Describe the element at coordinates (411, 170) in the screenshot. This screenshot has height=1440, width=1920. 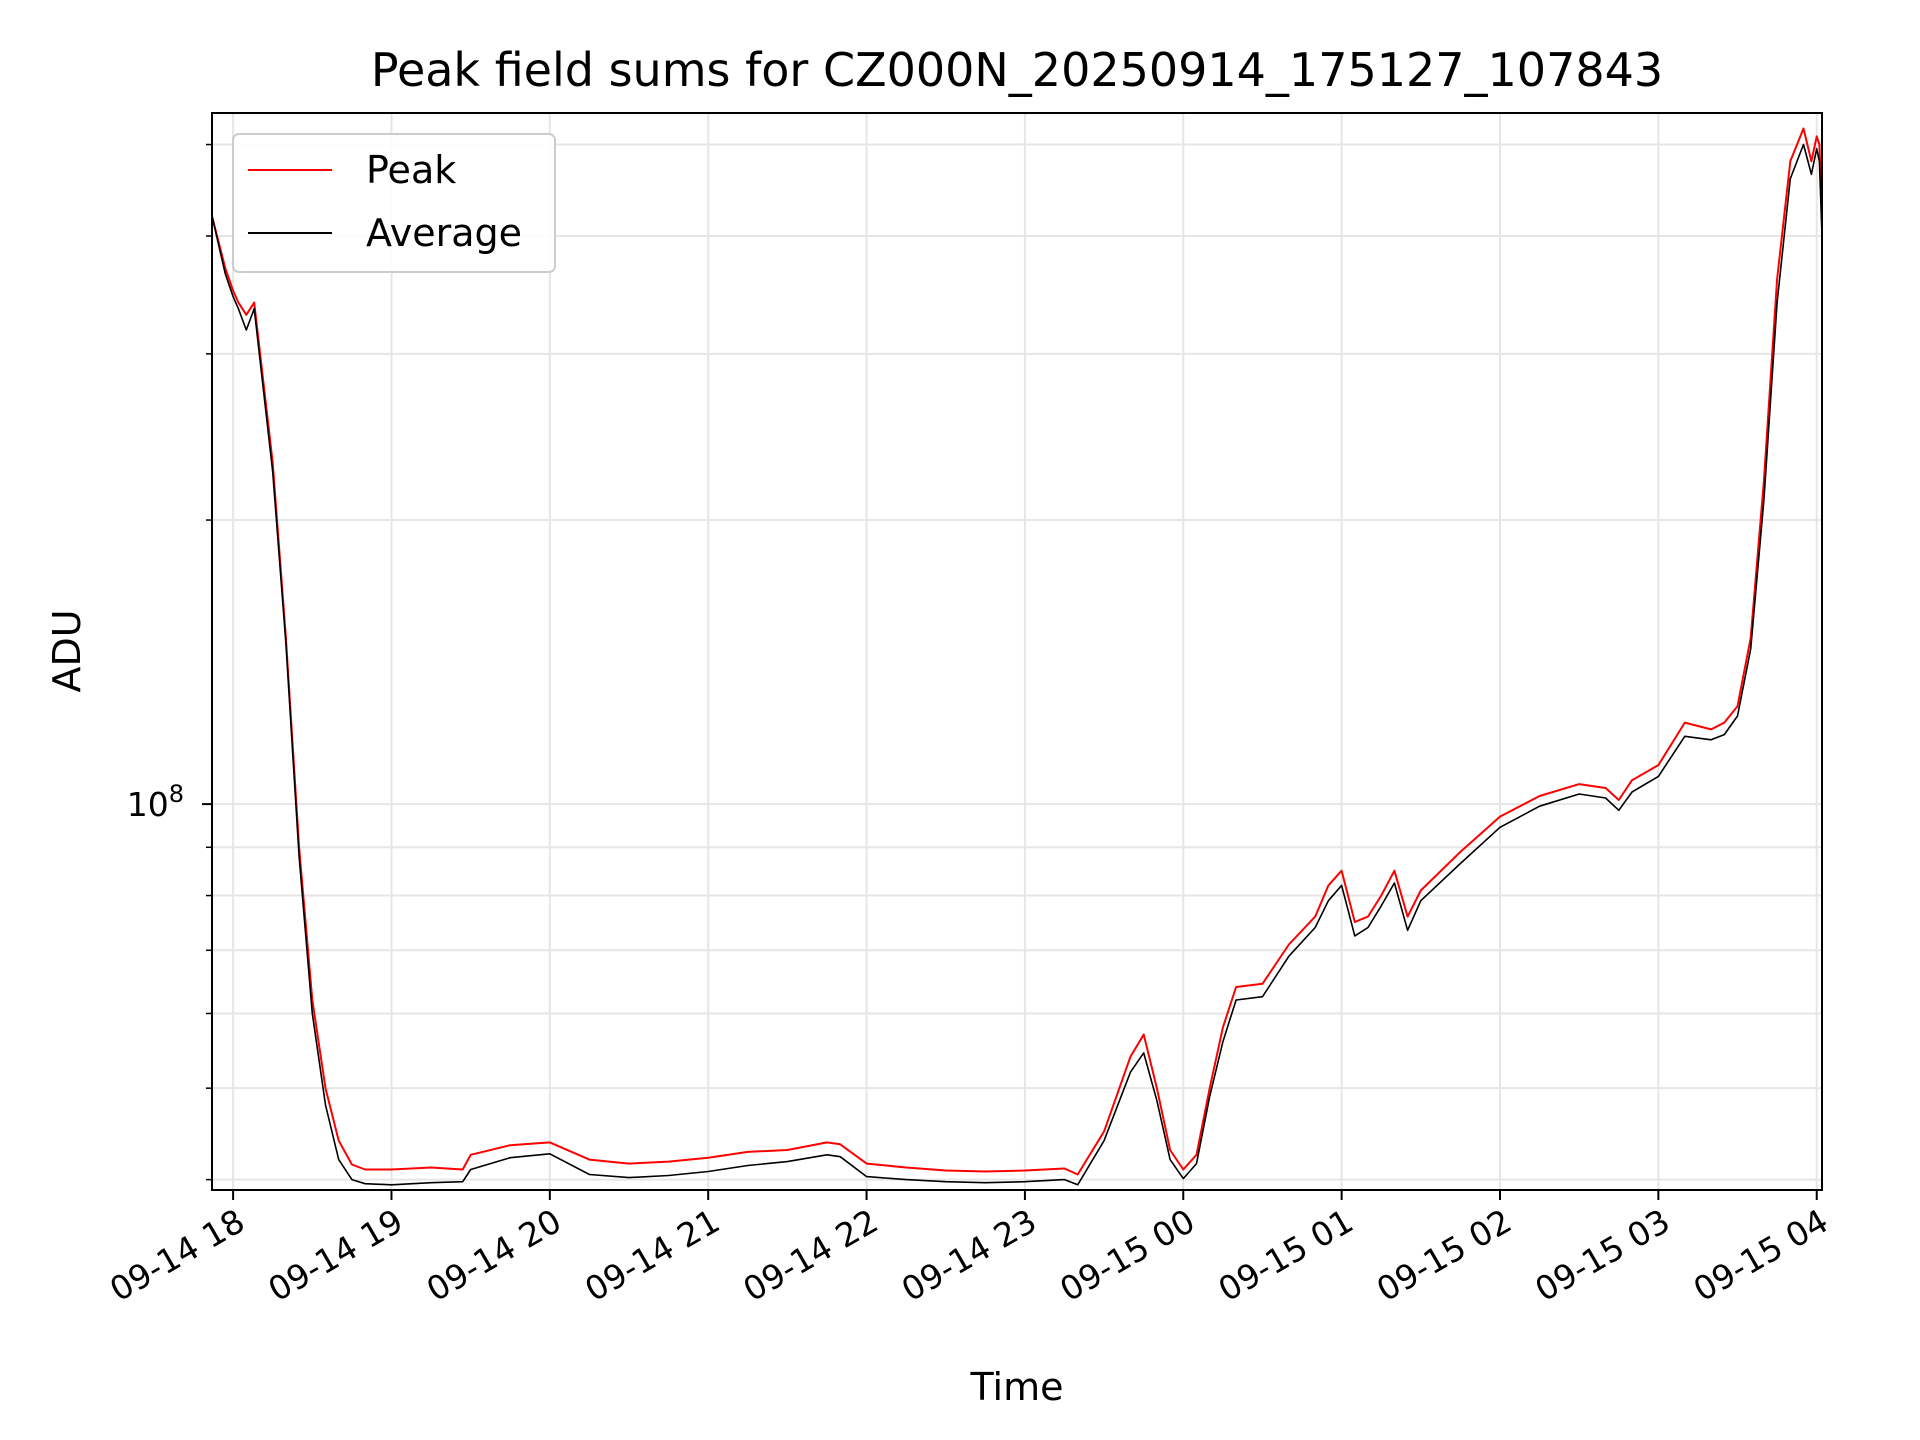
I see `legend-peak-label: Peak` at that location.